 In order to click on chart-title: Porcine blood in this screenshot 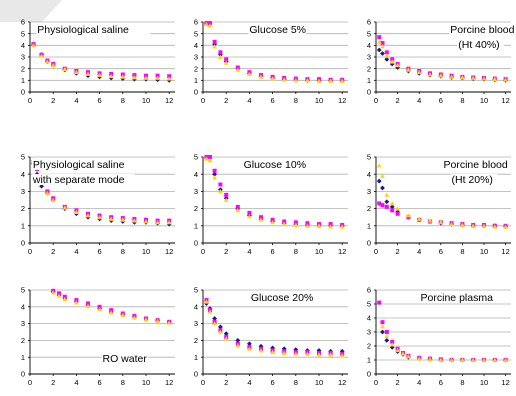, I will do `click(482, 30)`.